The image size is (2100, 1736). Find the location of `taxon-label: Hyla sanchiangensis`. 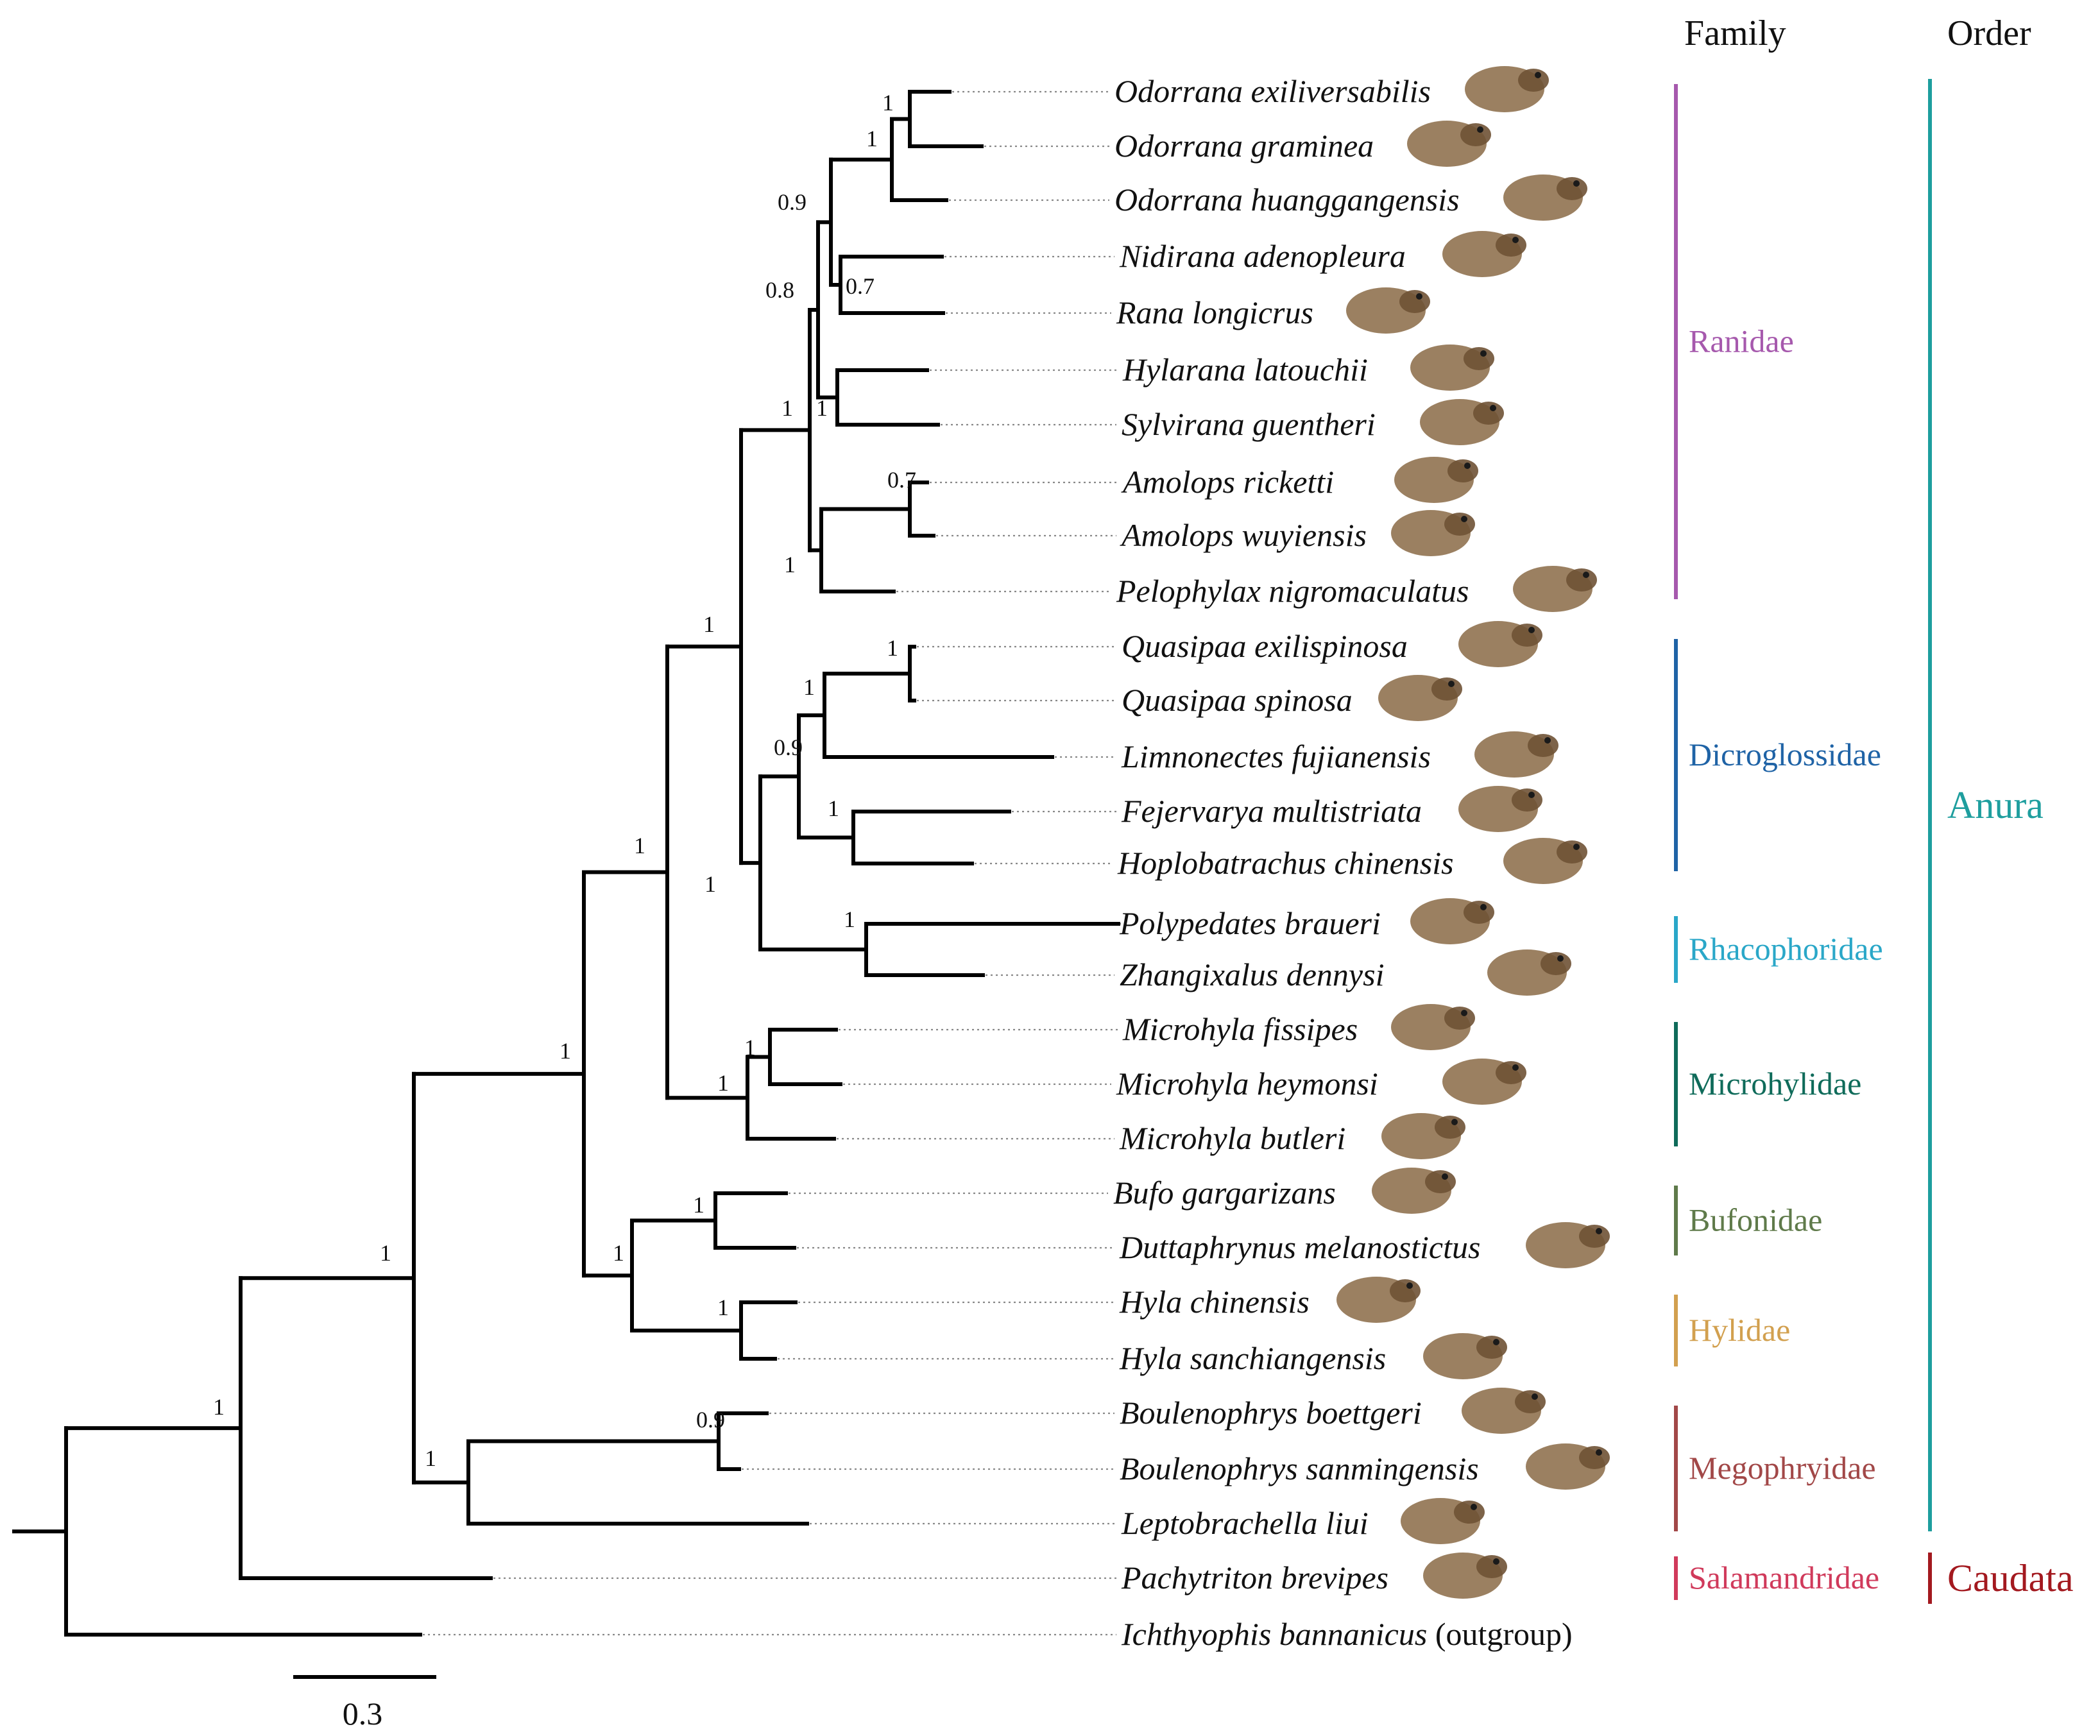

taxon-label: Hyla sanchiangensis is located at coordinates (1252, 1358).